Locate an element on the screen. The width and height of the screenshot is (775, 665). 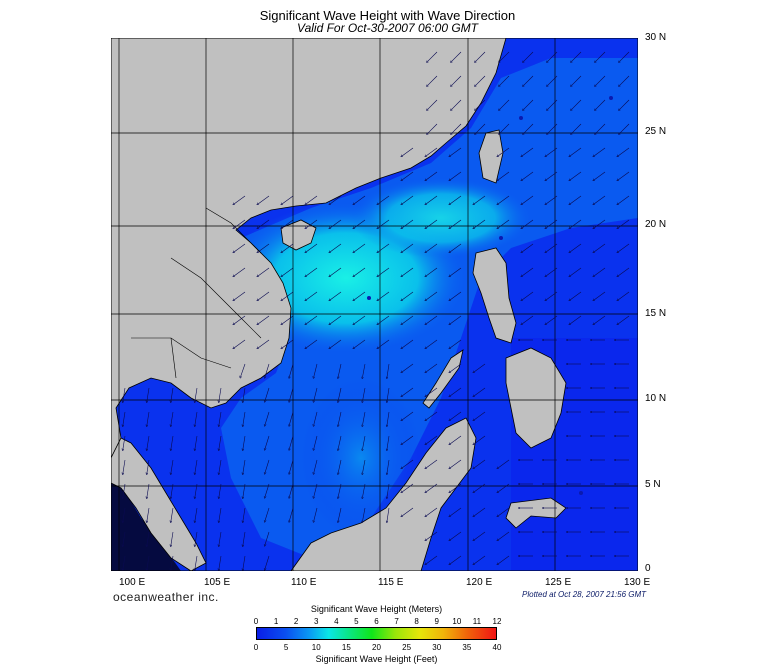
legend-tick-meters: 5 is located at coordinates (356, 621).